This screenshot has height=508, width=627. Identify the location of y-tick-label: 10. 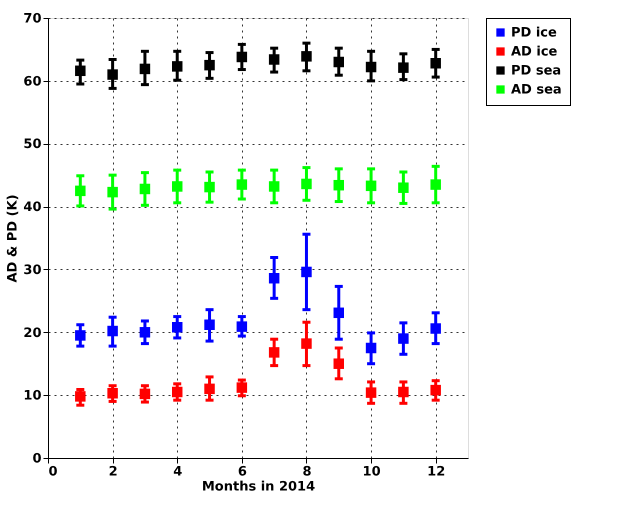
(32, 396).